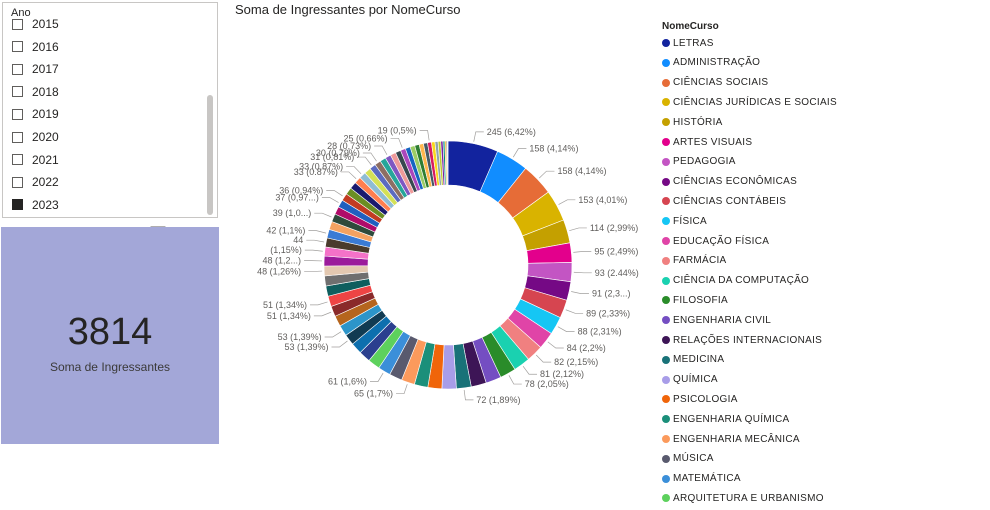 The height and width of the screenshot is (510, 990). I want to click on legend-item: CIÊNCIAS SOCIAIS, so click(715, 83).